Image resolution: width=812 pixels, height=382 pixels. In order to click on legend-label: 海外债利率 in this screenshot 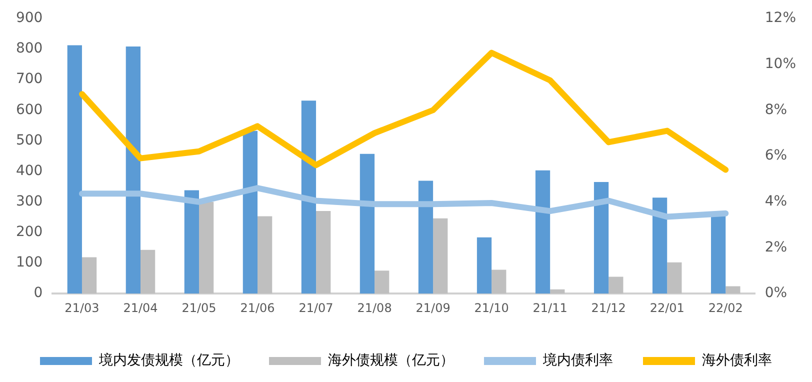, I will do `click(737, 360)`.